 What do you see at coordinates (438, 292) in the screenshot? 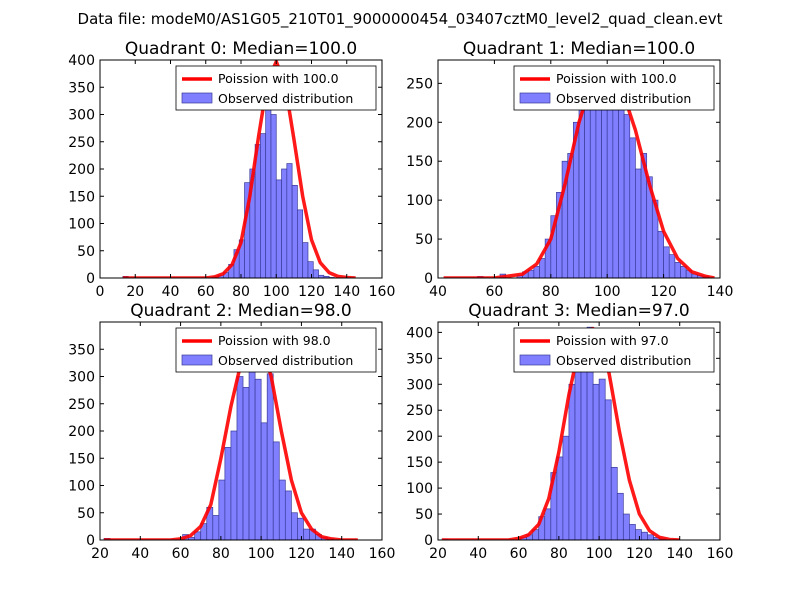
I see `quadrant-1-xtick-label: 40` at bounding box center [438, 292].